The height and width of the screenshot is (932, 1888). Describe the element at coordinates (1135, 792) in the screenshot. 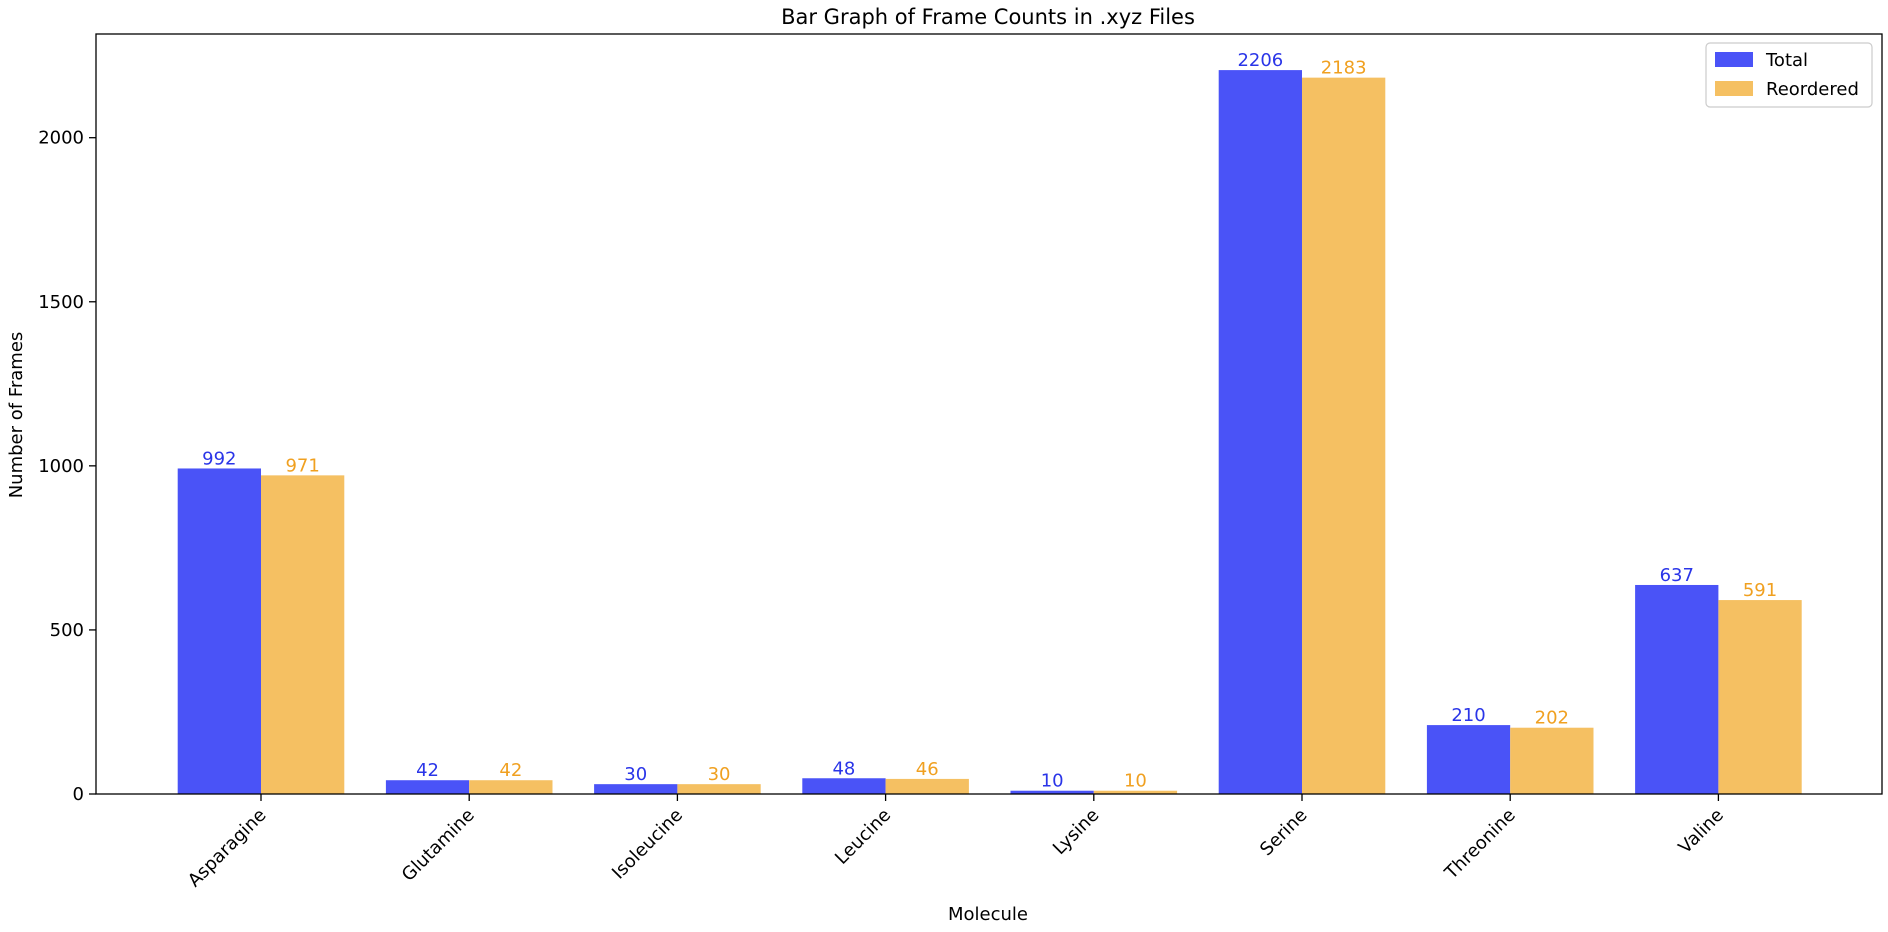

I see `bar-reordered-lysine` at that location.